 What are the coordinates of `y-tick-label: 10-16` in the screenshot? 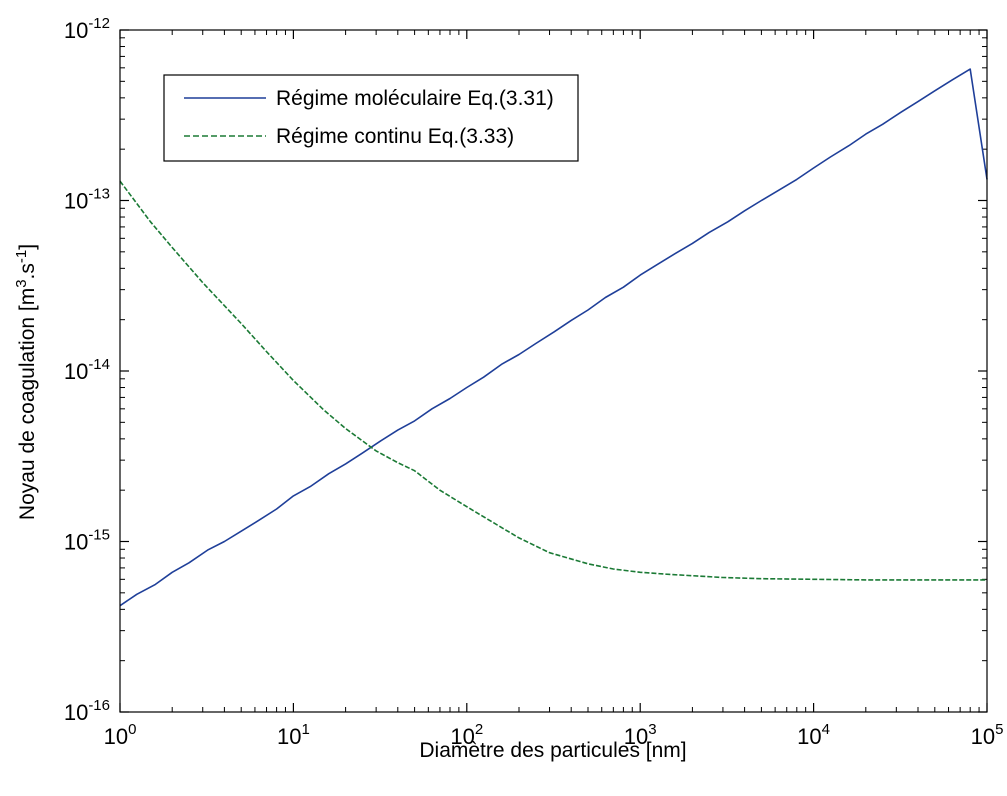 It's located at (87, 711).